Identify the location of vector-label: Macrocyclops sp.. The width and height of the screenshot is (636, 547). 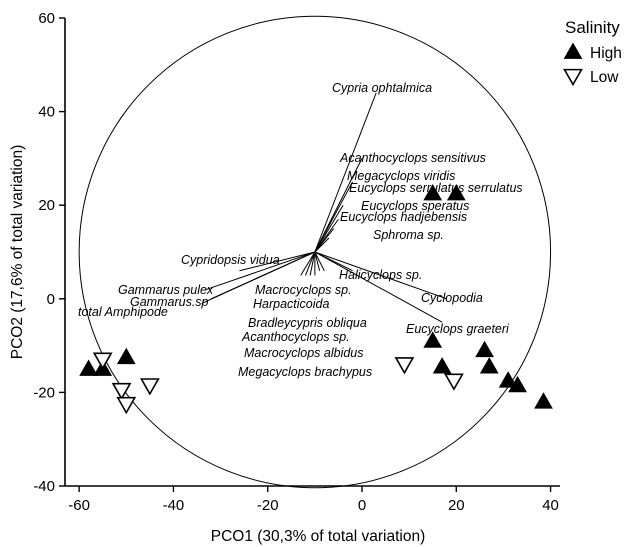
(303, 290).